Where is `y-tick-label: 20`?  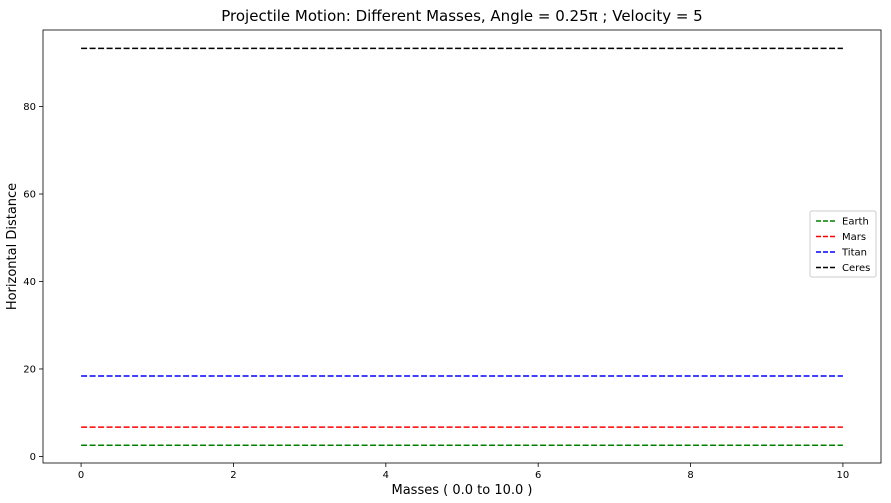
y-tick-label: 20 is located at coordinates (29, 369).